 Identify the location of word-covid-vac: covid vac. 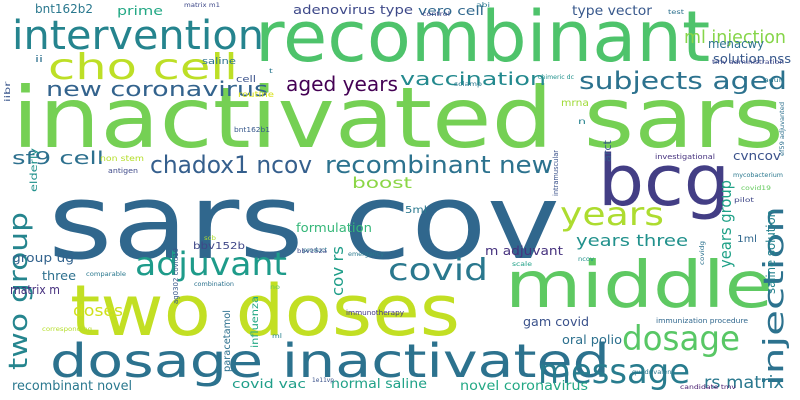
(269, 384).